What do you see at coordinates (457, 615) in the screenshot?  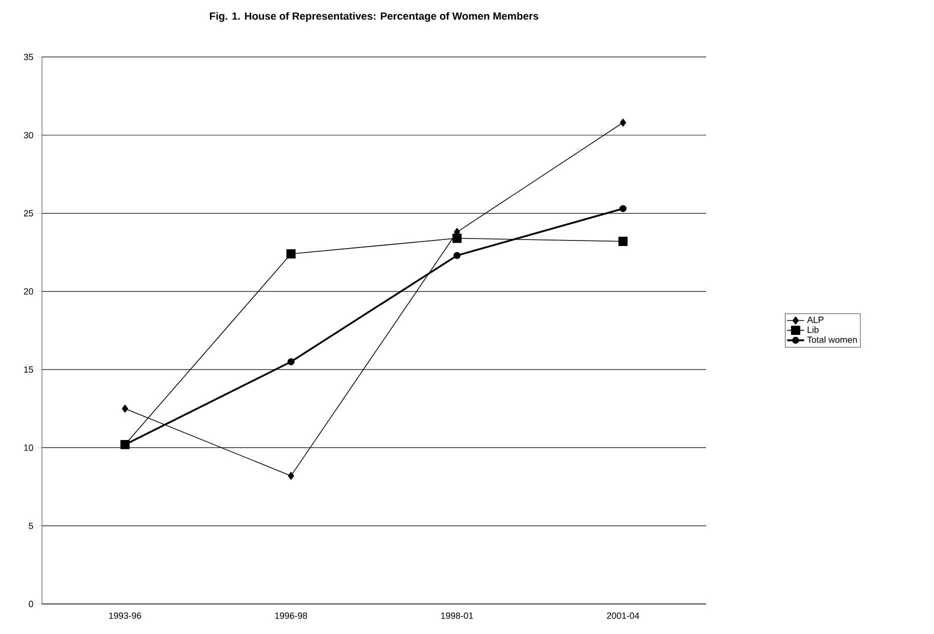 I see `x-tick-label: 1998-01` at bounding box center [457, 615].